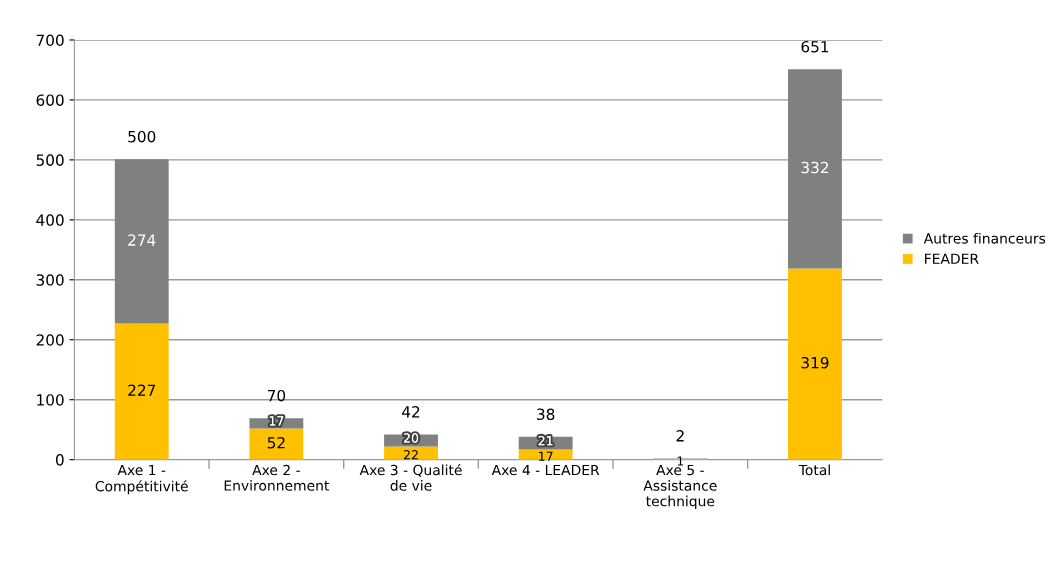 This screenshot has width=1063, height=571. What do you see at coordinates (680, 436) in the screenshot?
I see `total-label: 2` at bounding box center [680, 436].